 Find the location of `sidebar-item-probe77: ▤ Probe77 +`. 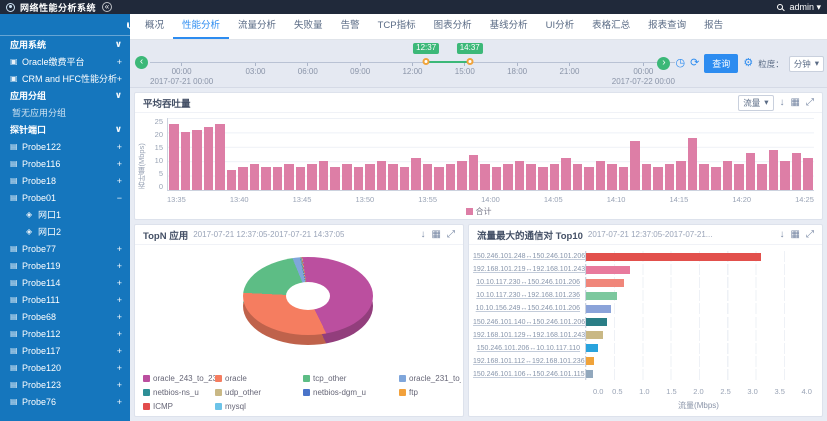

sidebar-item-probe77: ▤ Probe77 + is located at coordinates (65, 248).